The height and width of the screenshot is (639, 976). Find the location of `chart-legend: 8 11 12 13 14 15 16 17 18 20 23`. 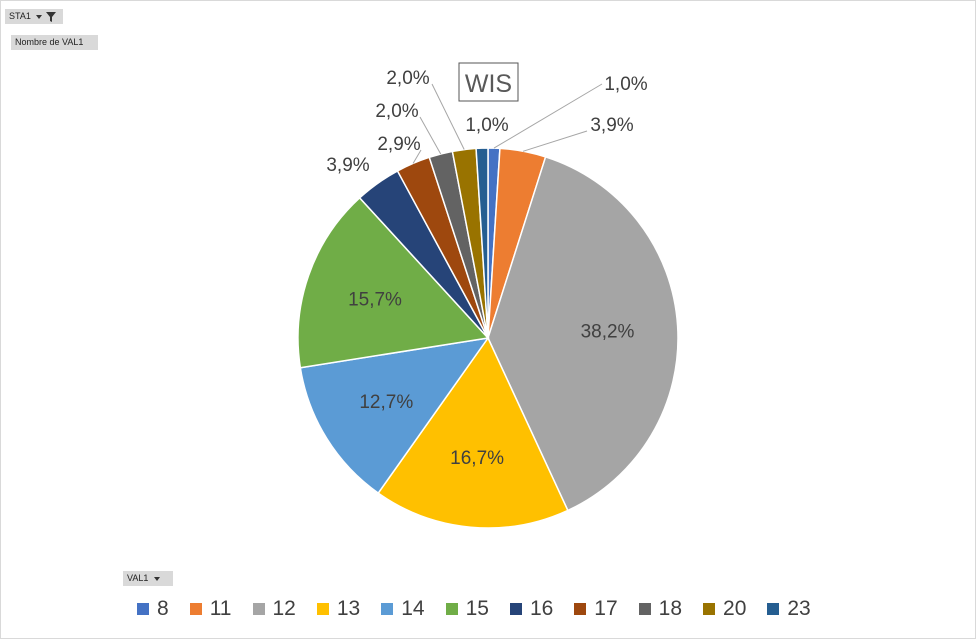

chart-legend: 8 11 12 13 14 15 16 17 18 20 23 is located at coordinates (484, 609).